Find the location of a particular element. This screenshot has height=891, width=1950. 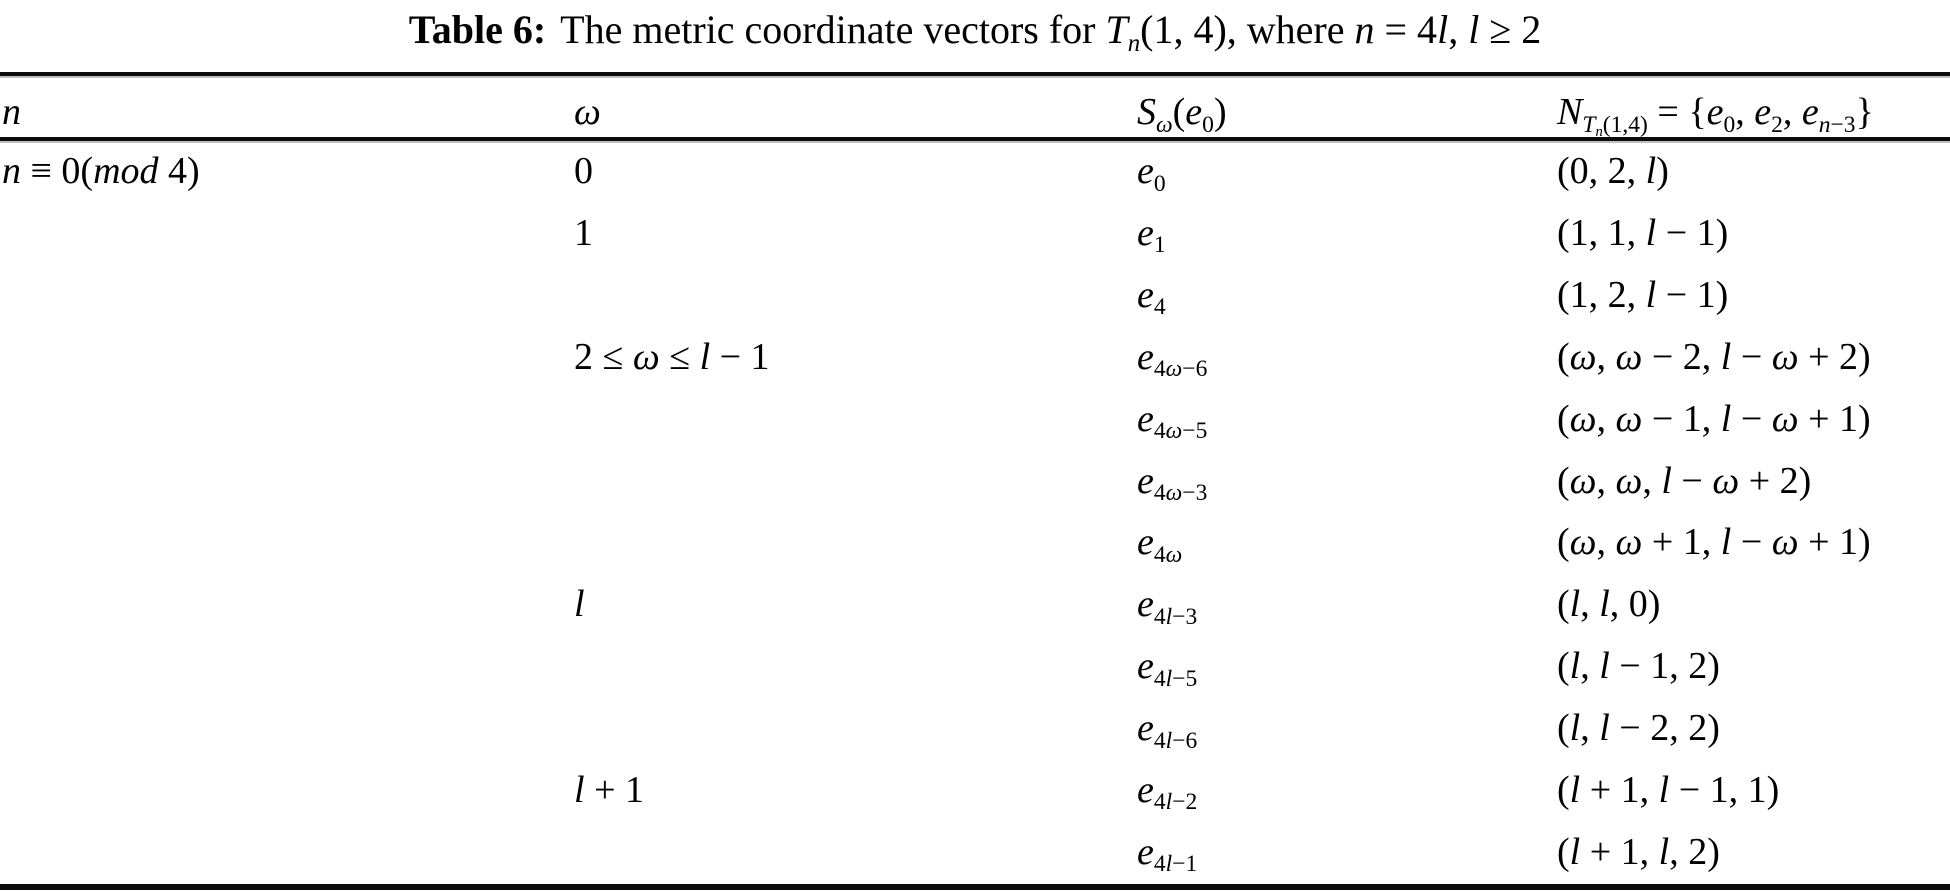

table-row: l + 1 e4l−2 (l + 1, l − 1, 1) is located at coordinates (975, 791).